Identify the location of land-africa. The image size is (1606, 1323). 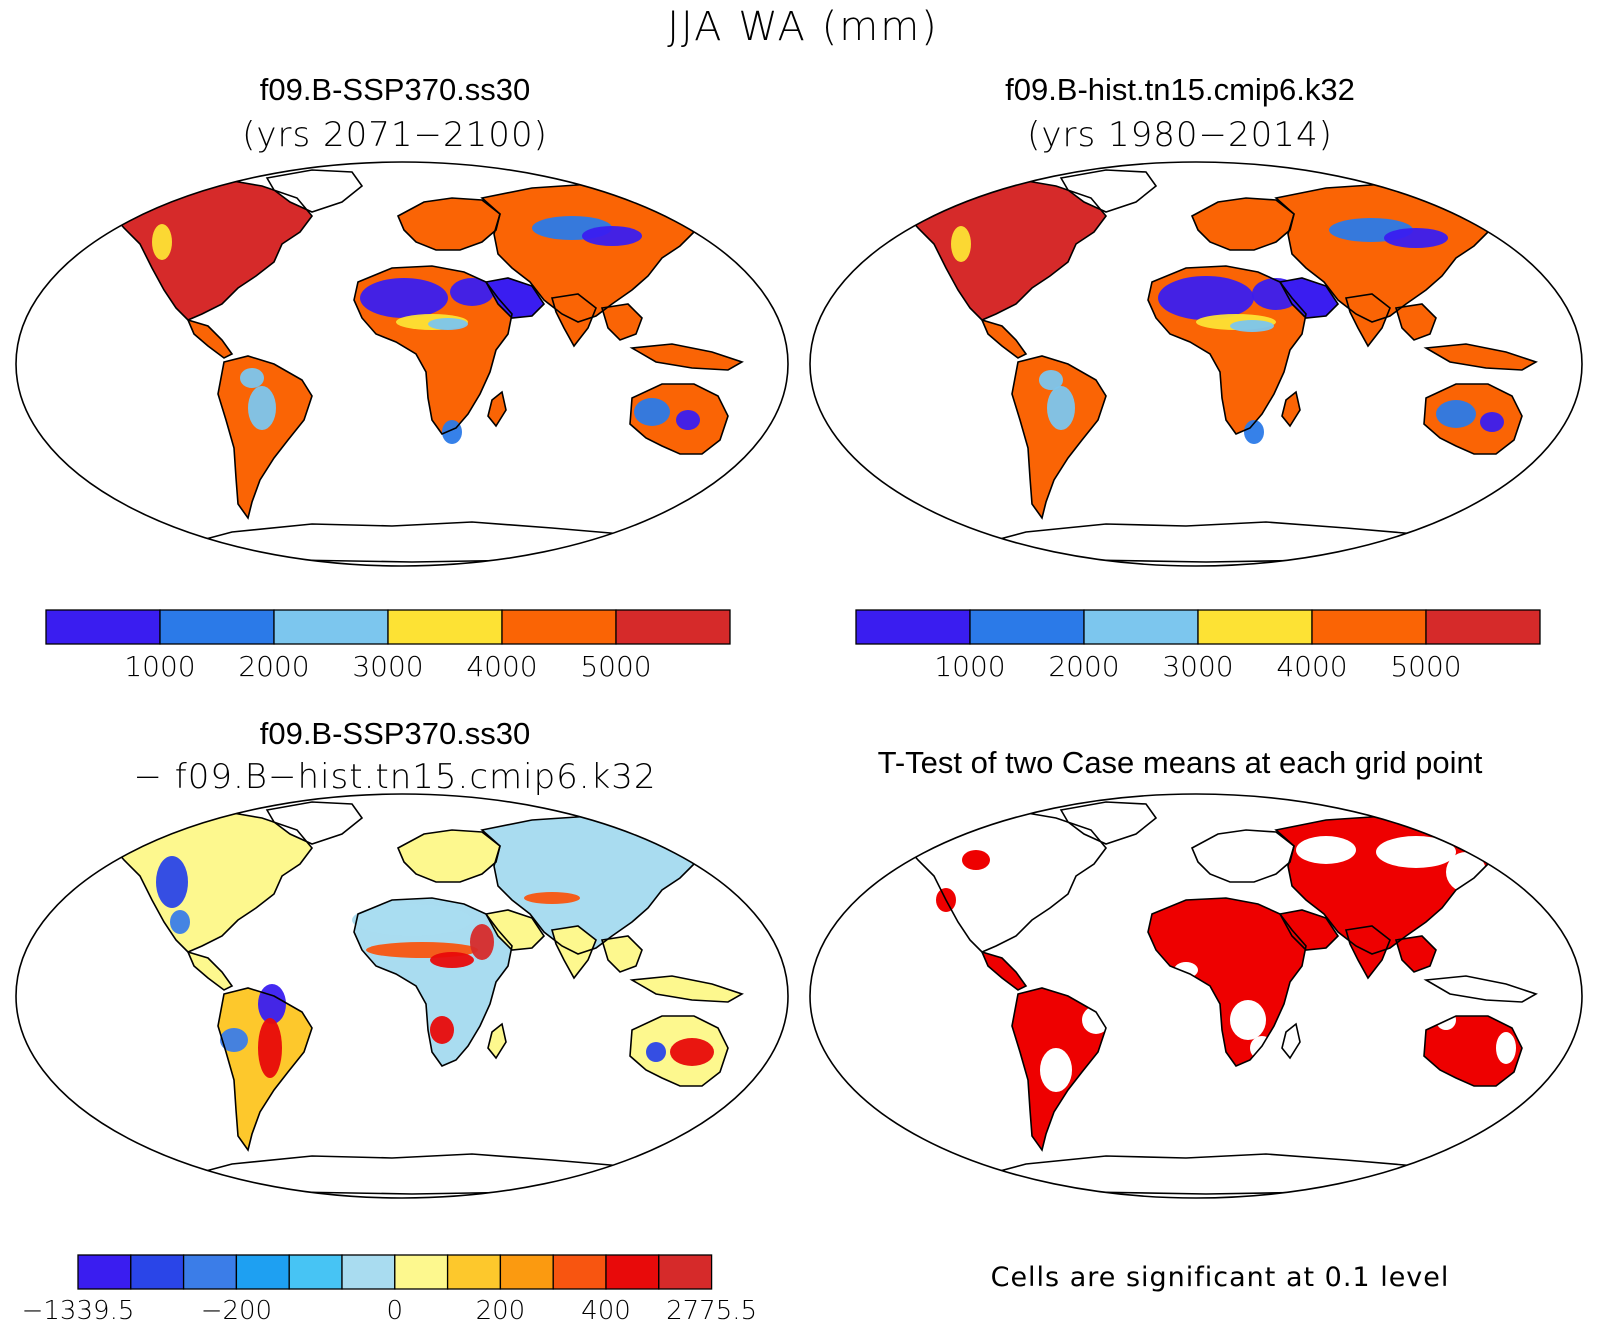
(1227, 982).